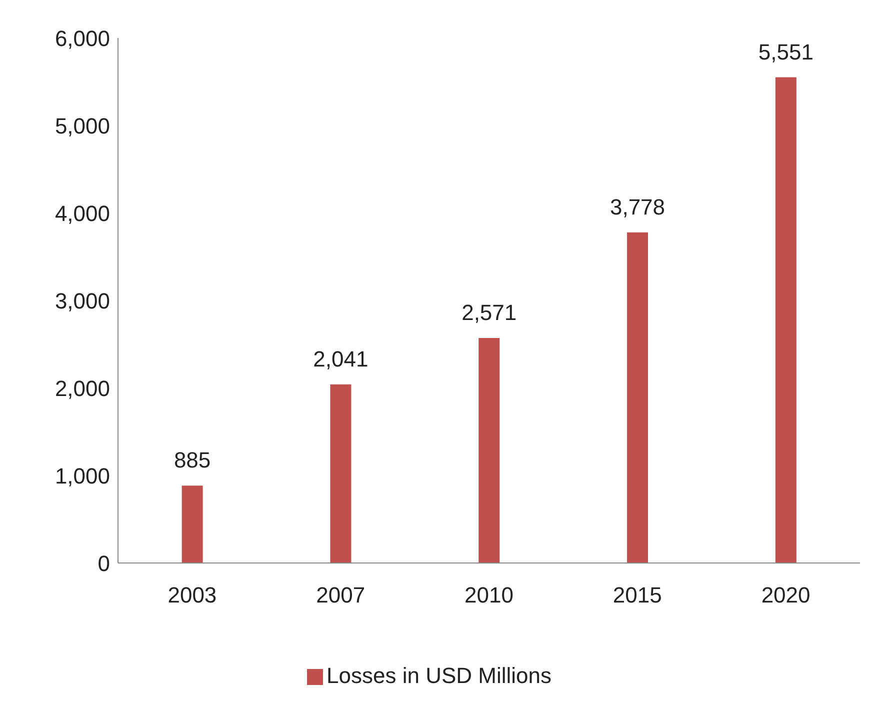  What do you see at coordinates (82, 125) in the screenshot?
I see `y-tick-label: 5,000` at bounding box center [82, 125].